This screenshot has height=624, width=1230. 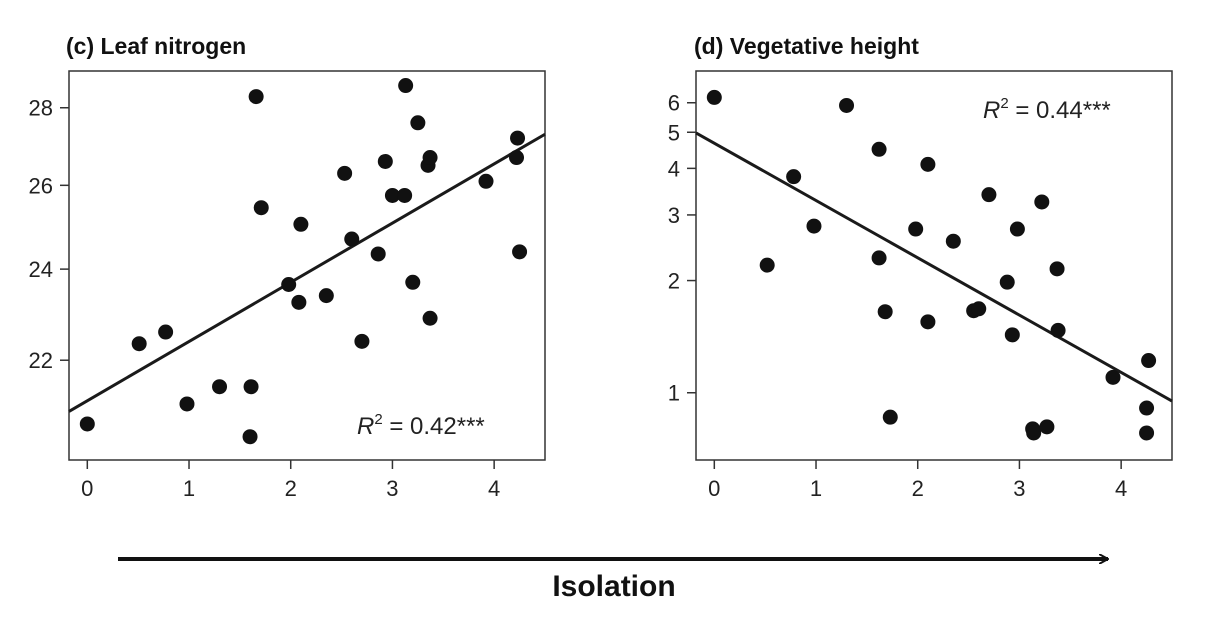 I want to click on r-squared-annotation-leaf-nitrogen: R2 = 0.42***, so click(x=421, y=425).